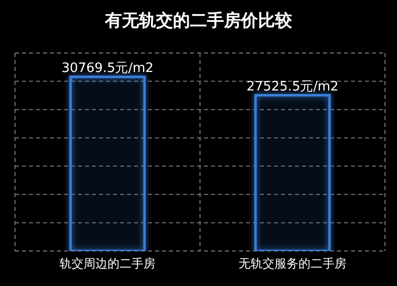  I want to click on data-label: 27525.5元/m2, so click(292, 86).